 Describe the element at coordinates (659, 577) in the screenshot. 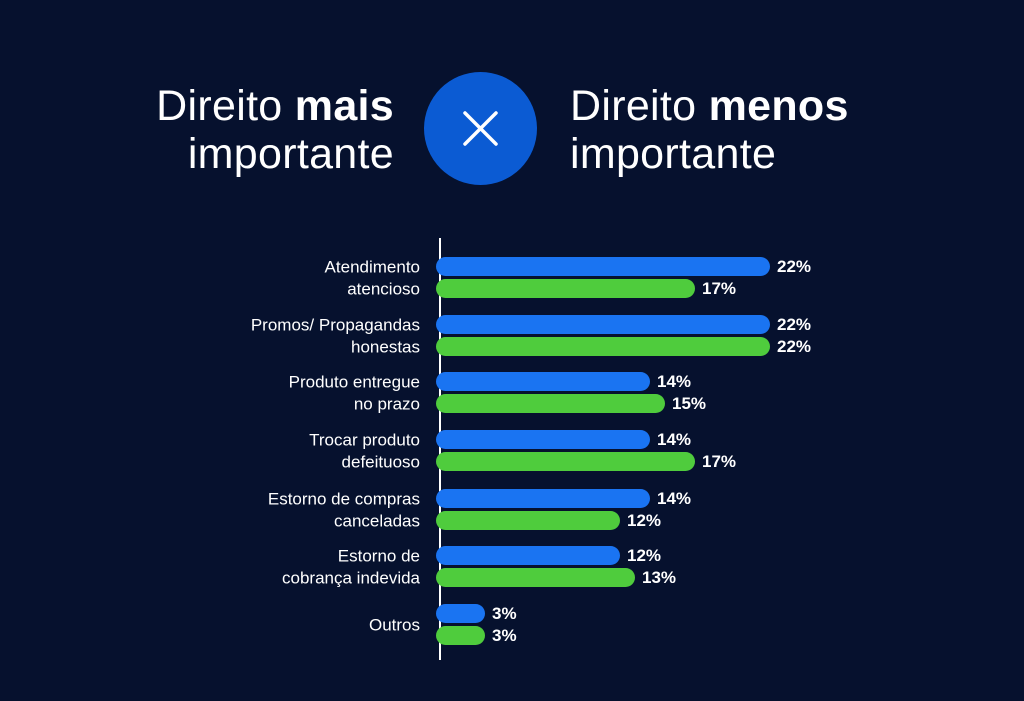

I see `data-label: 13%` at that location.